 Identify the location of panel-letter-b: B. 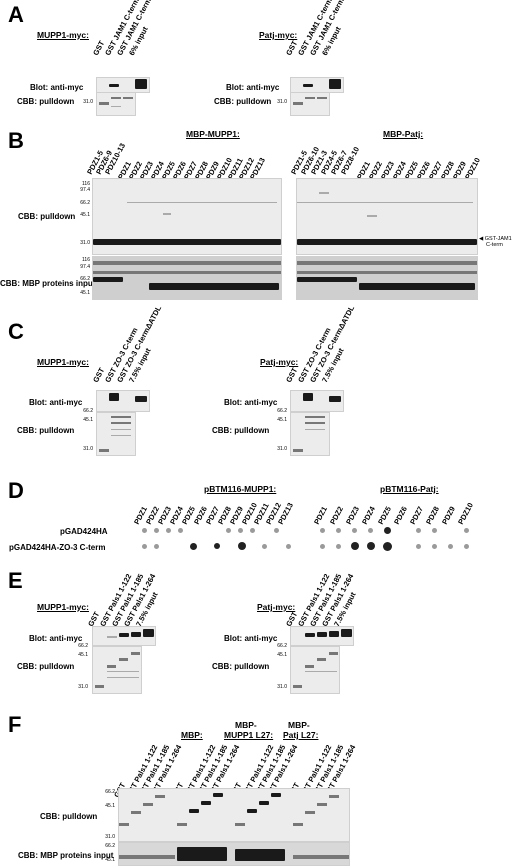
(16, 140).